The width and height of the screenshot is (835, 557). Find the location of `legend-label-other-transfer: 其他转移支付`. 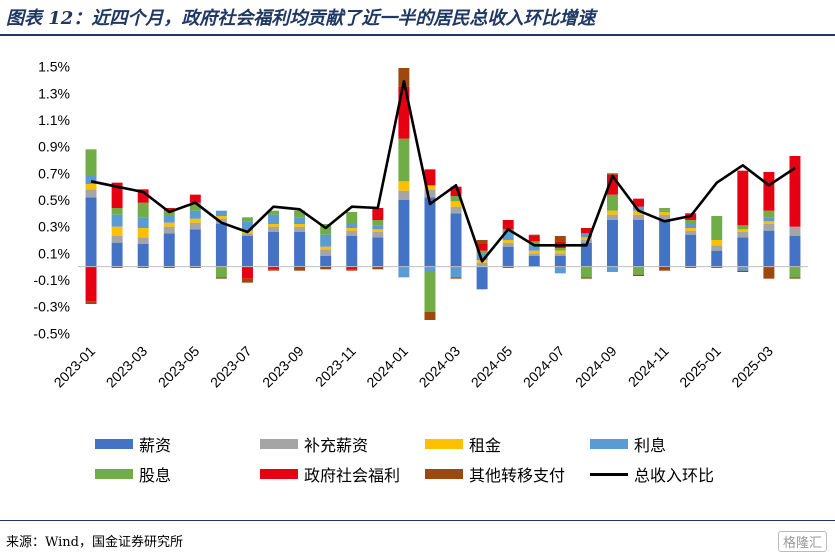

legend-label-other-transfer: 其他转移支付 is located at coordinates (517, 475).